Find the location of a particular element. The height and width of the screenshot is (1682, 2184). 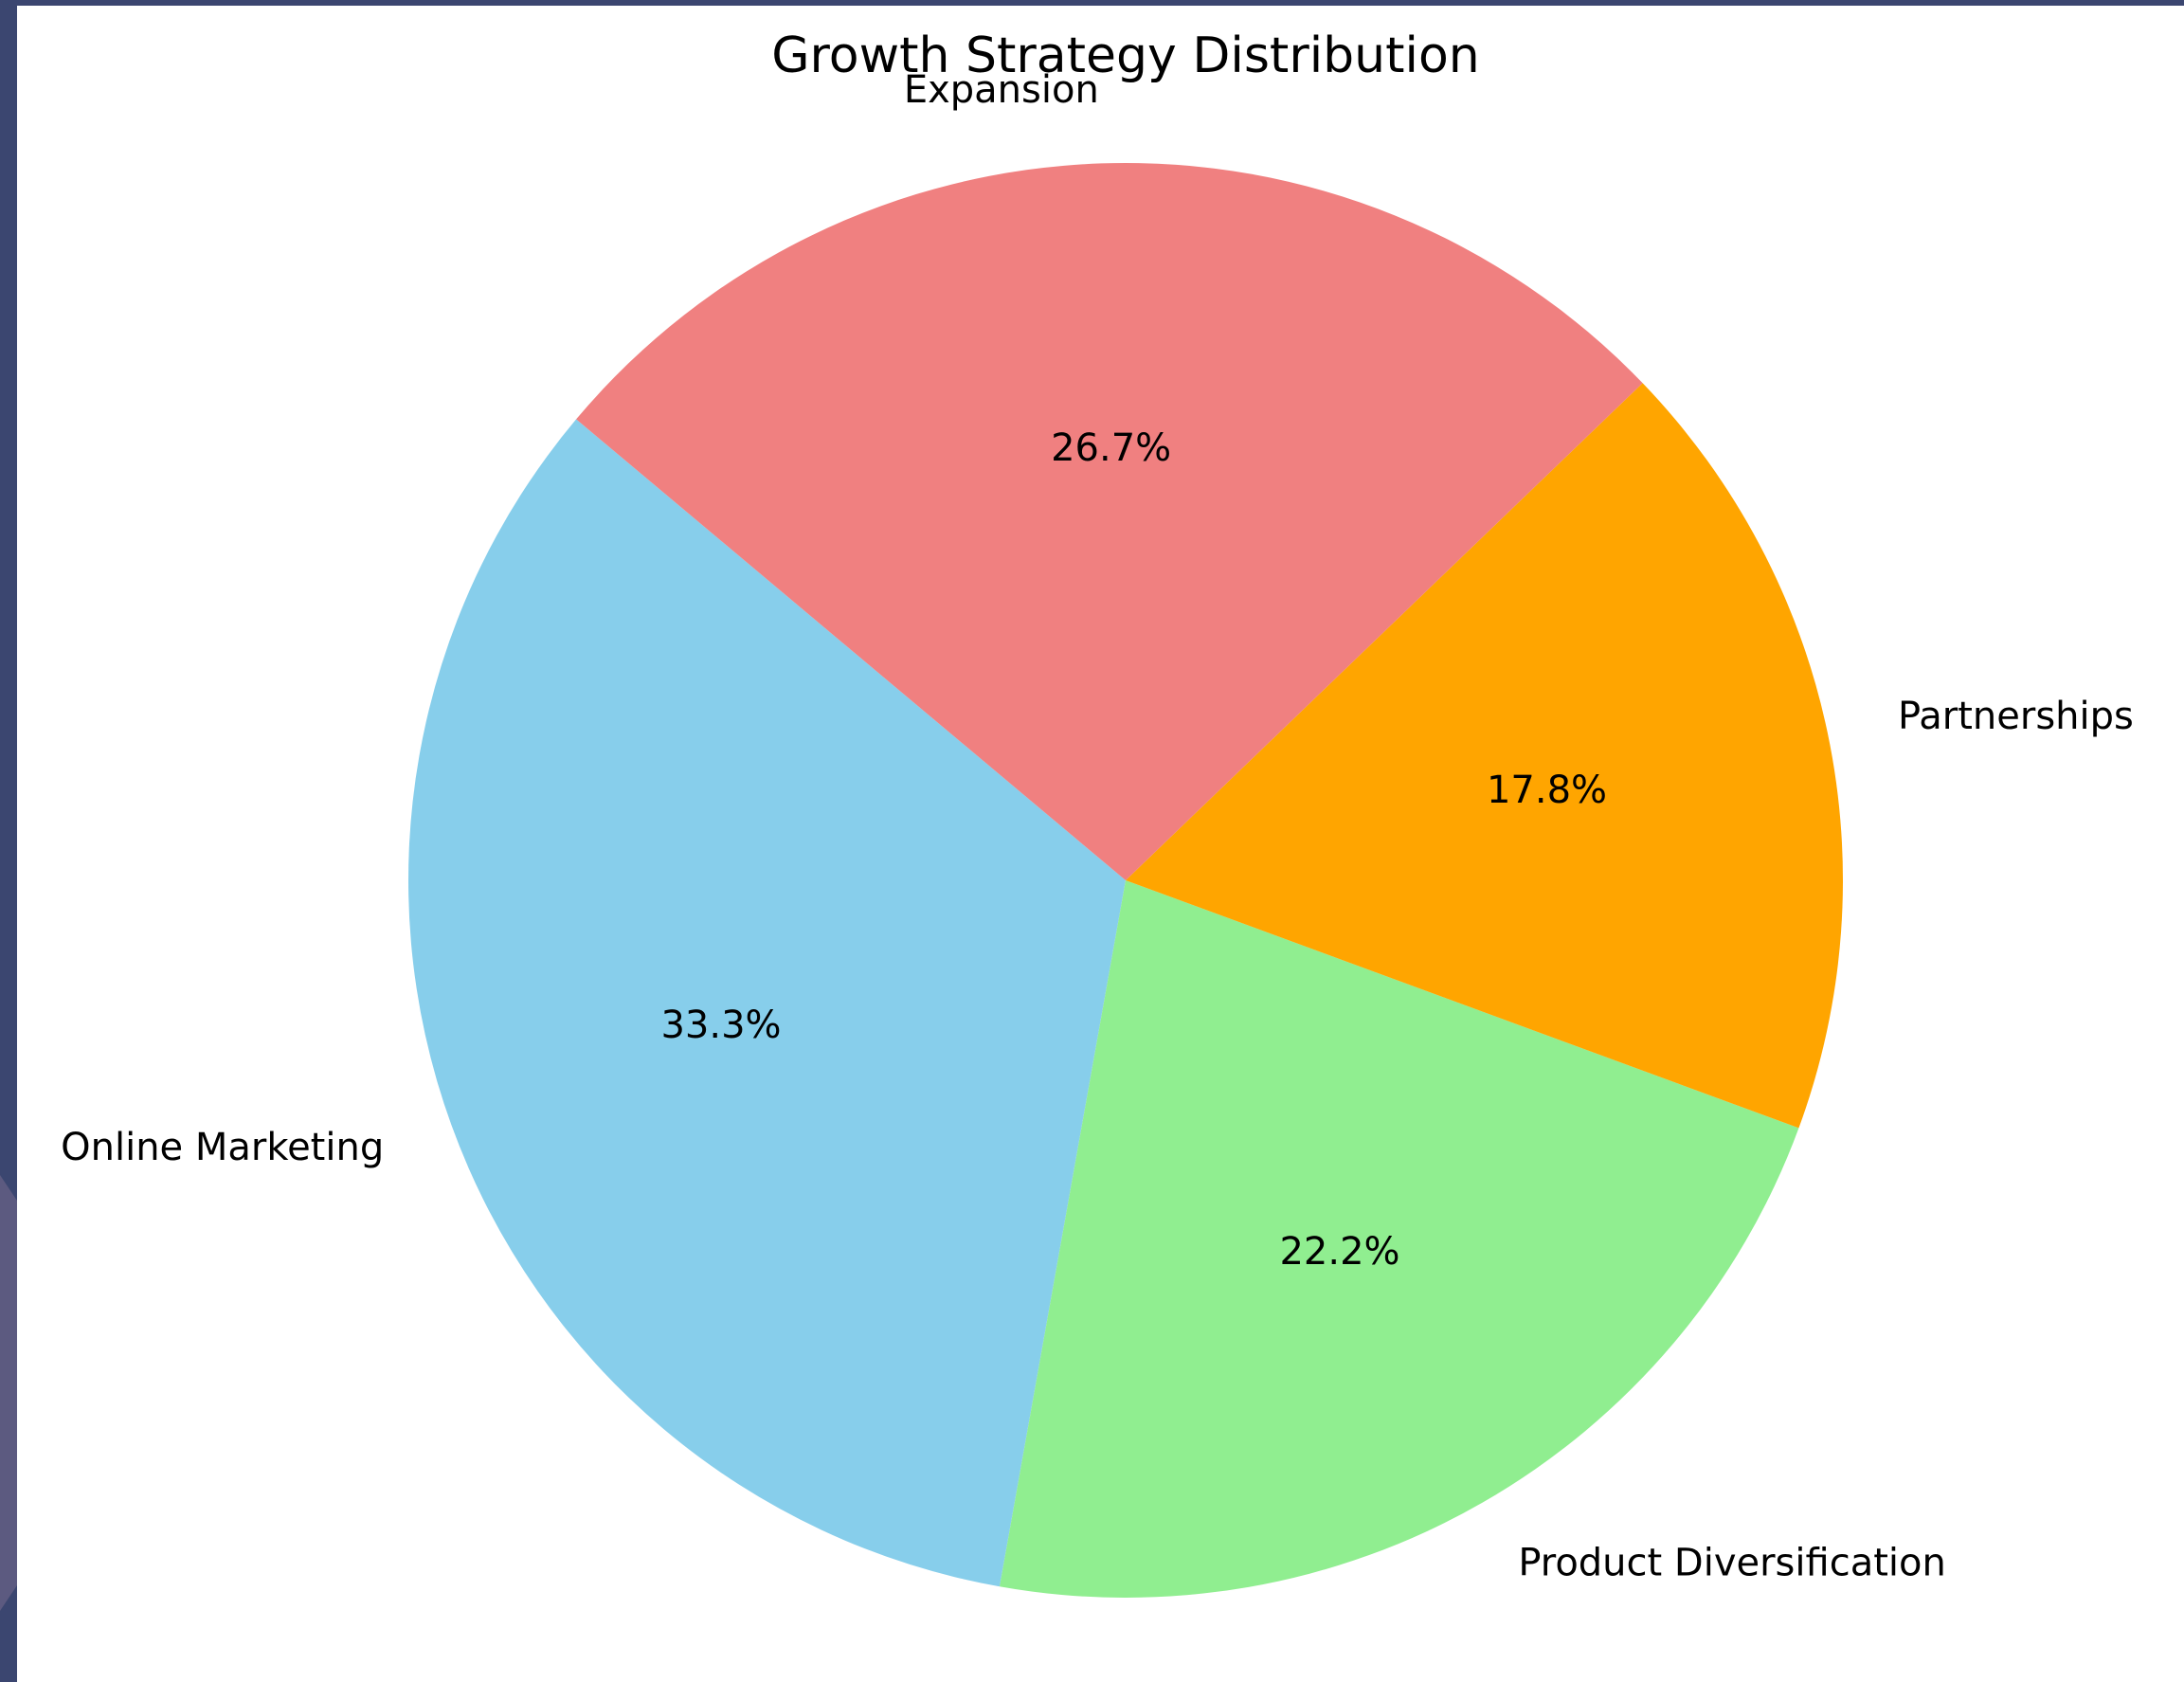

value-label: 33.3% is located at coordinates (720, 1025).